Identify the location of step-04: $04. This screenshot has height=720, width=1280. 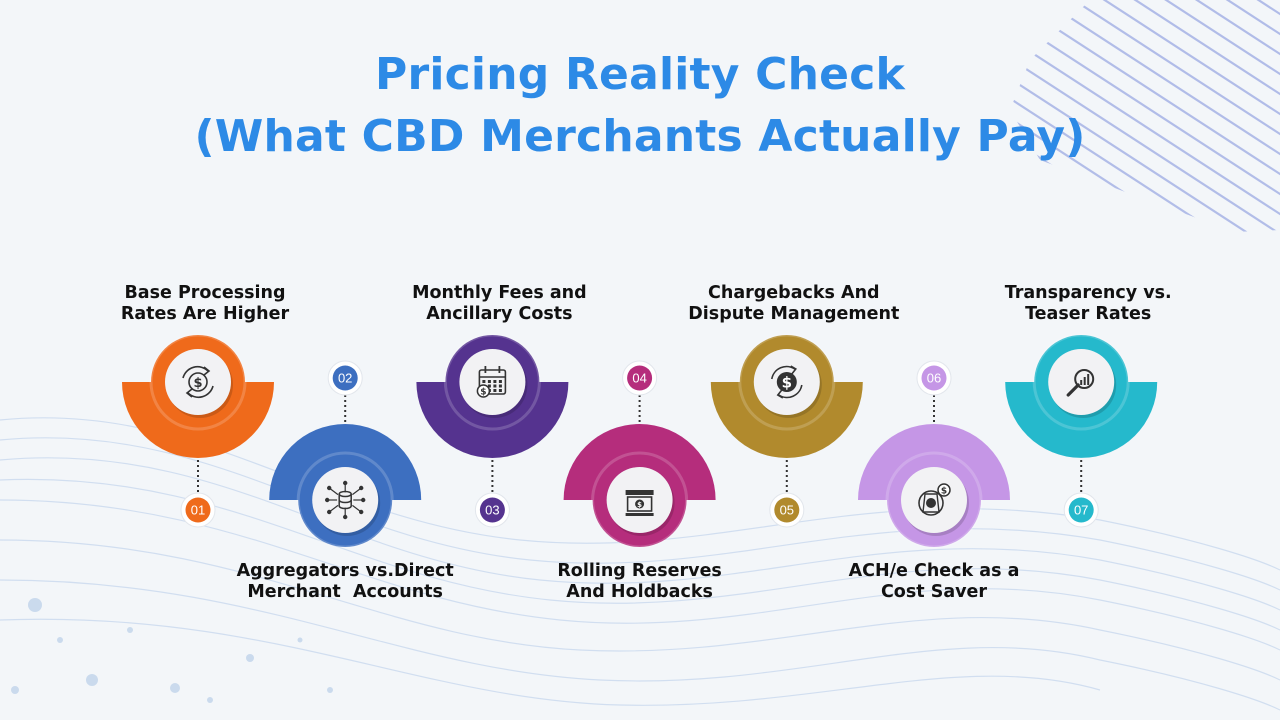
(639, 454).